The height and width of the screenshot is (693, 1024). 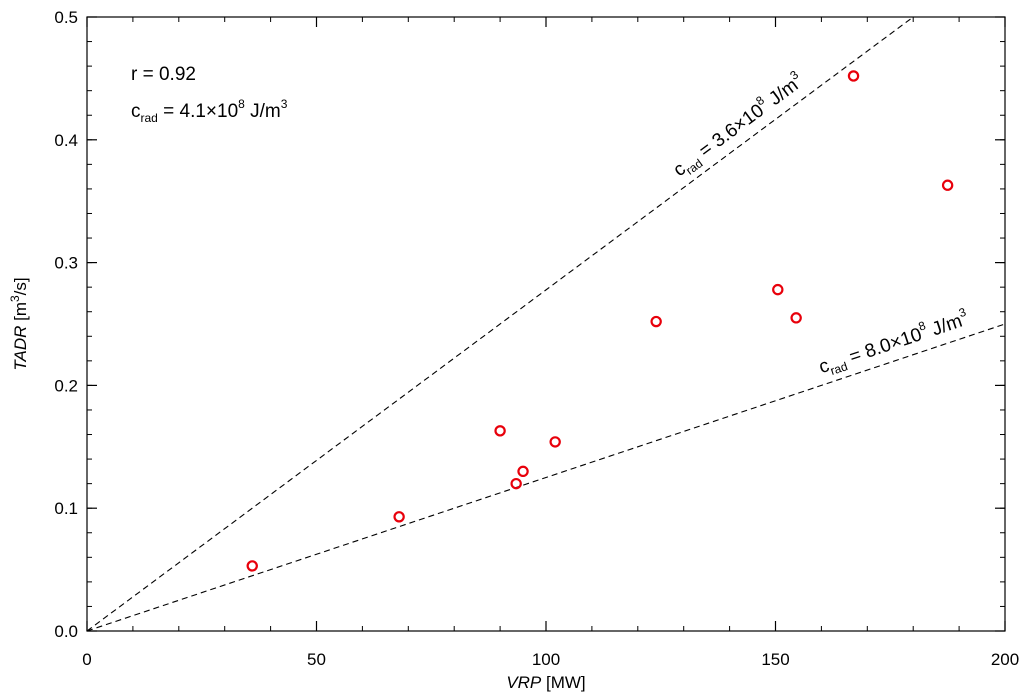 What do you see at coordinates (563, 682) in the screenshot?
I see `x-axis-title-unit: [MW]` at bounding box center [563, 682].